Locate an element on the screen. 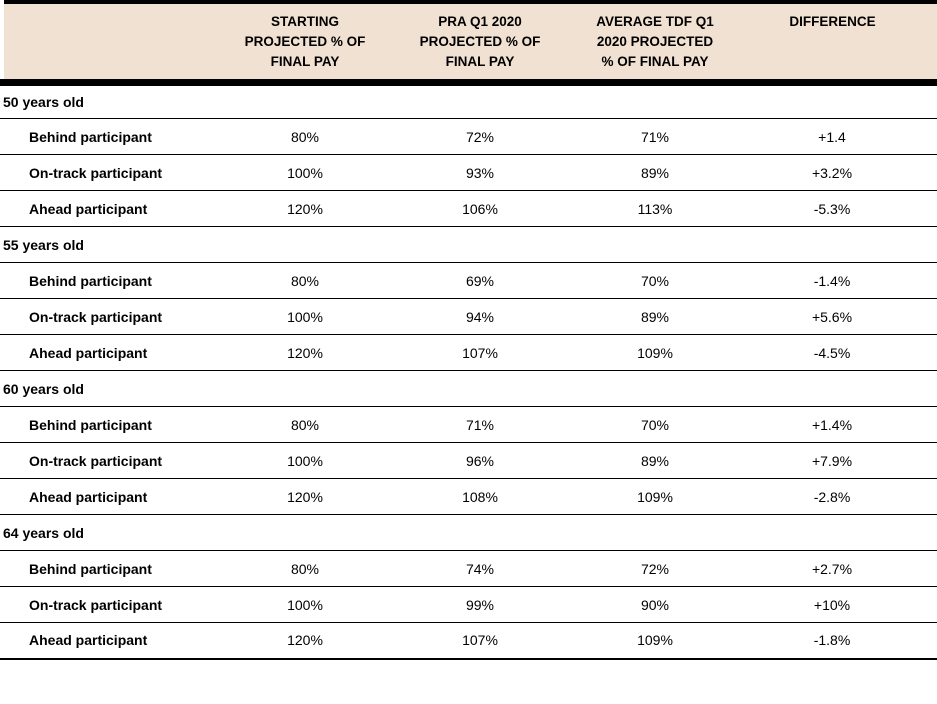  cell-pra: 74% is located at coordinates (480, 568).